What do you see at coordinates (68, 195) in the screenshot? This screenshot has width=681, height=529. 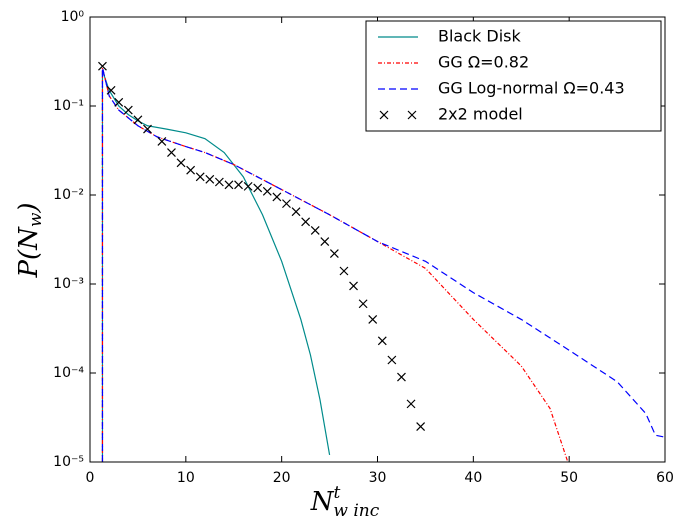 I see `y-tick-label: 10⁻²` at bounding box center [68, 195].